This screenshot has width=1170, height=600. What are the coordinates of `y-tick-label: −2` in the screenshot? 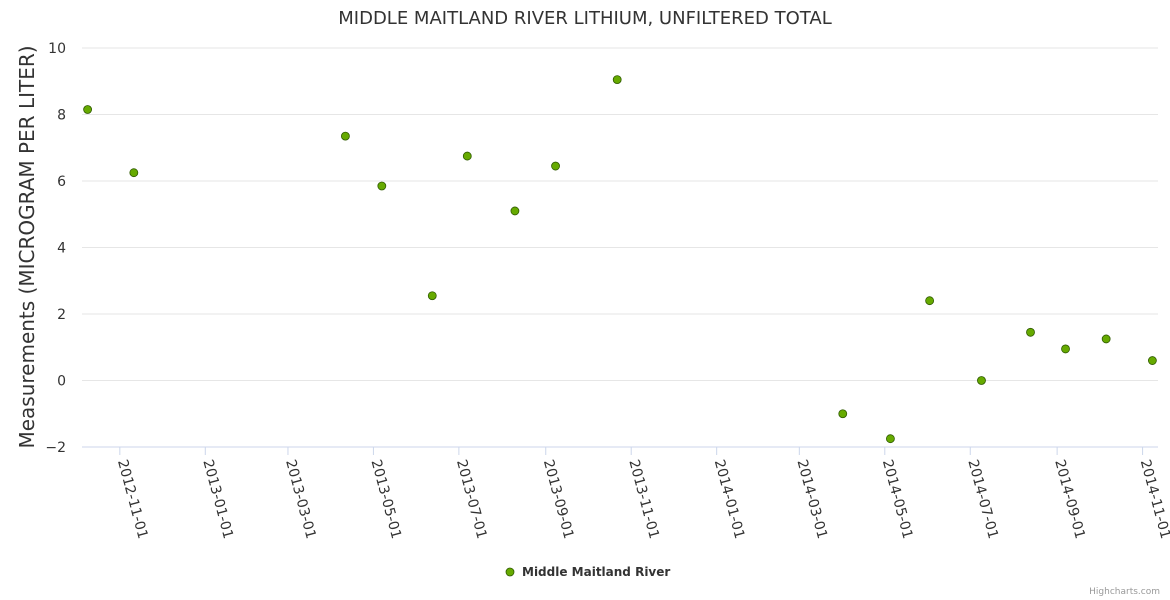 It's located at (55, 448).